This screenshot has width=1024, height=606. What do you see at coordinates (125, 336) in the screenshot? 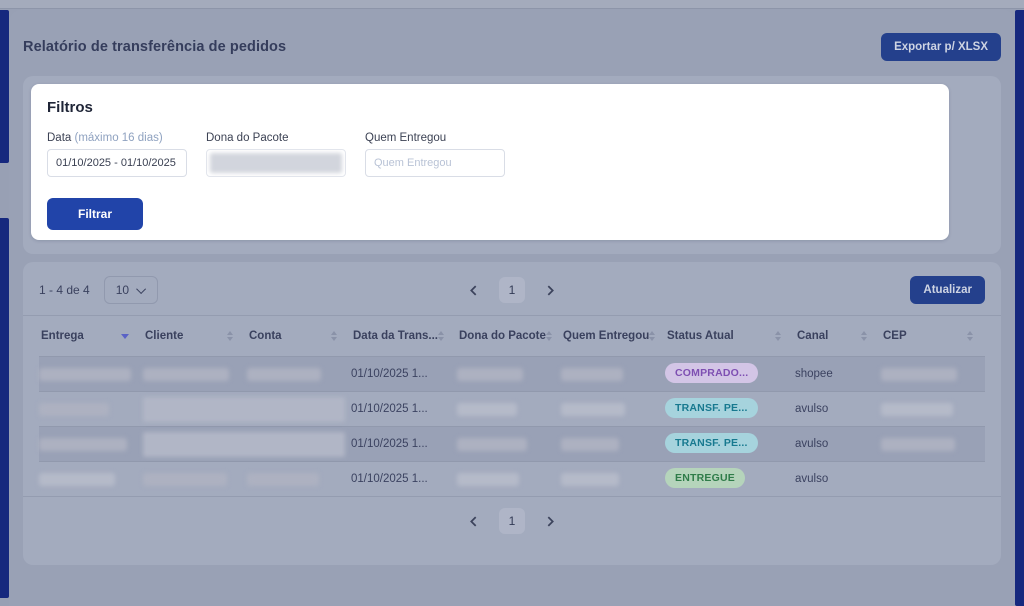
I see `sort-desc-icon` at bounding box center [125, 336].